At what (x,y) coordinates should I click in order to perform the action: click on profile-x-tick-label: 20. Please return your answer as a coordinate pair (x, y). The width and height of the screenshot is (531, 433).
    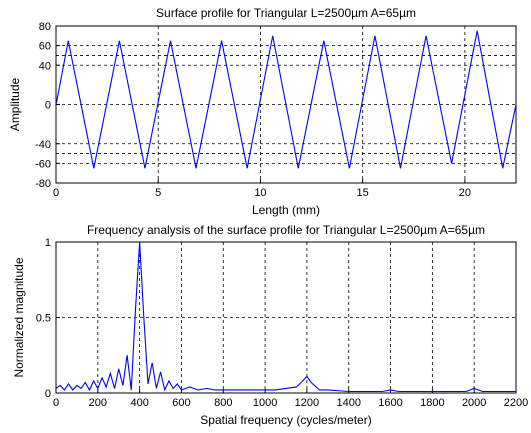
    Looking at the image, I should click on (465, 193).